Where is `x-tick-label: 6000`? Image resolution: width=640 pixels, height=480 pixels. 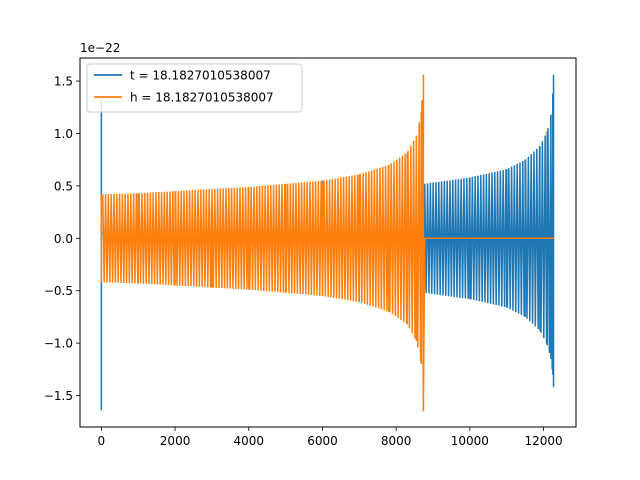
x-tick-label: 6000 is located at coordinates (322, 441).